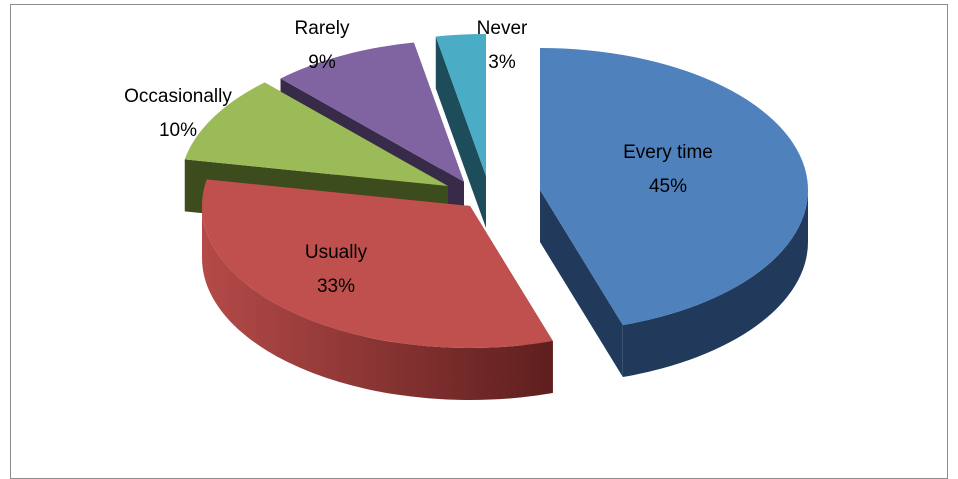 This screenshot has height=479, width=958. I want to click on slice-top-usually, so click(377, 263).